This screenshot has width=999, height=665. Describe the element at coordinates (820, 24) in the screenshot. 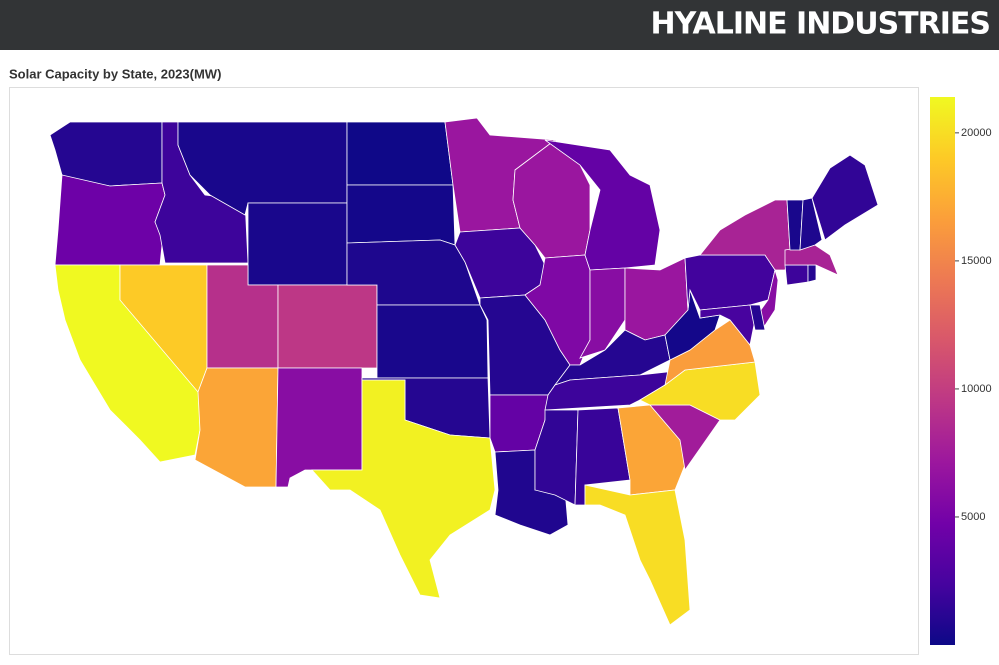

I see `brand: HYALINE INDUSTRIES` at that location.